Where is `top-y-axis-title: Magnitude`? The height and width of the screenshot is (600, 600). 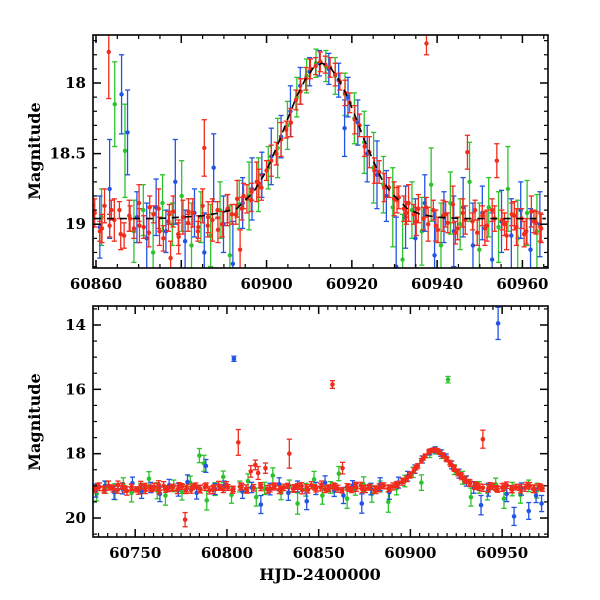 top-y-axis-title: Magnitude is located at coordinates (34, 150).